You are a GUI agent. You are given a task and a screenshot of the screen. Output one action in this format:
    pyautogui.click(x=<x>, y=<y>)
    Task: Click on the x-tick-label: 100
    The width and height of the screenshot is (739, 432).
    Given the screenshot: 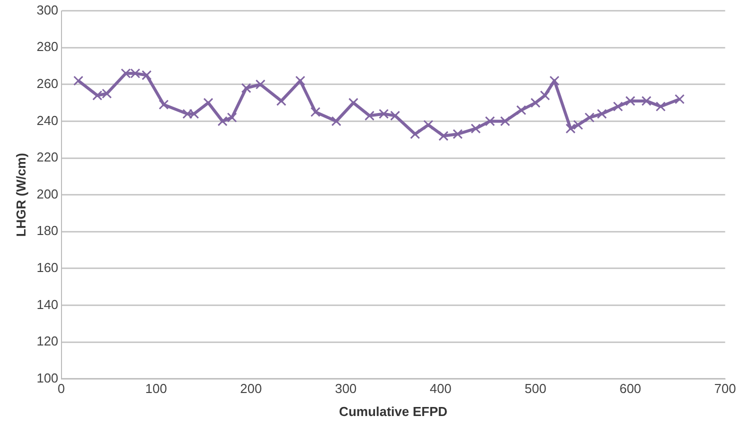 What is the action you would take?
    pyautogui.click(x=156, y=388)
    